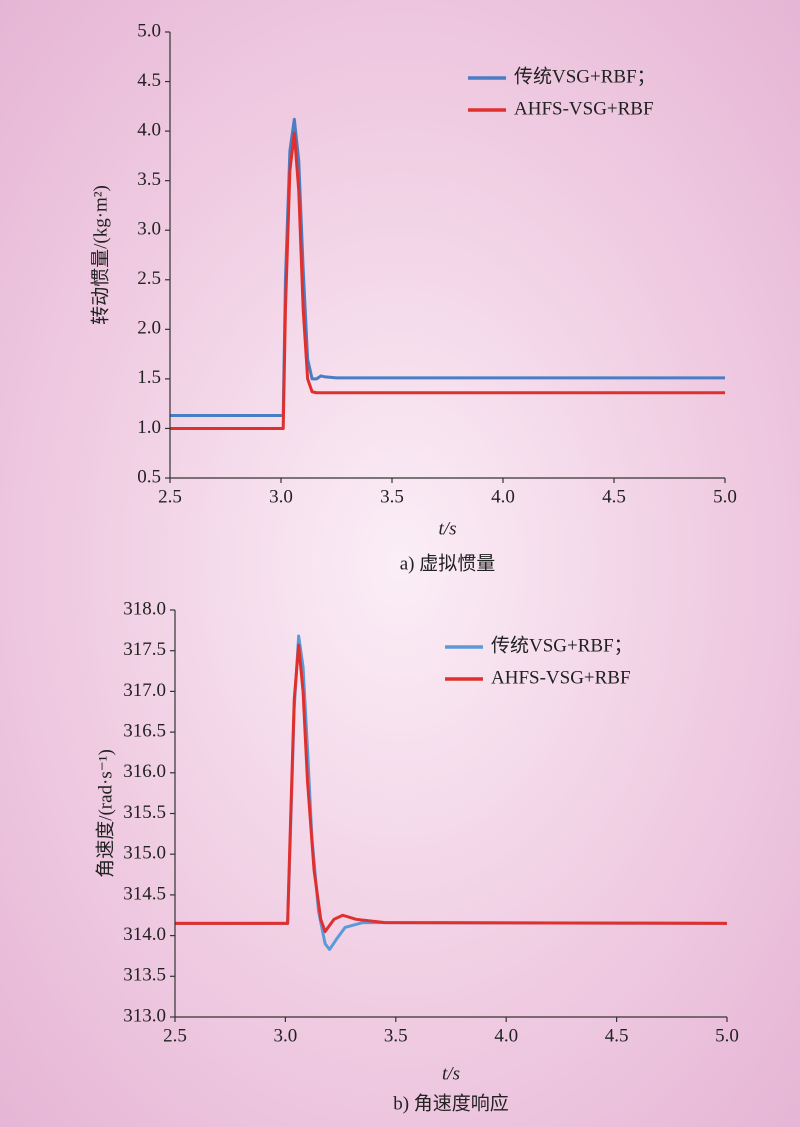 This screenshot has height=1127, width=800. What do you see at coordinates (144, 812) in the screenshot?
I see `y-tick-label: 315.5` at bounding box center [144, 812].